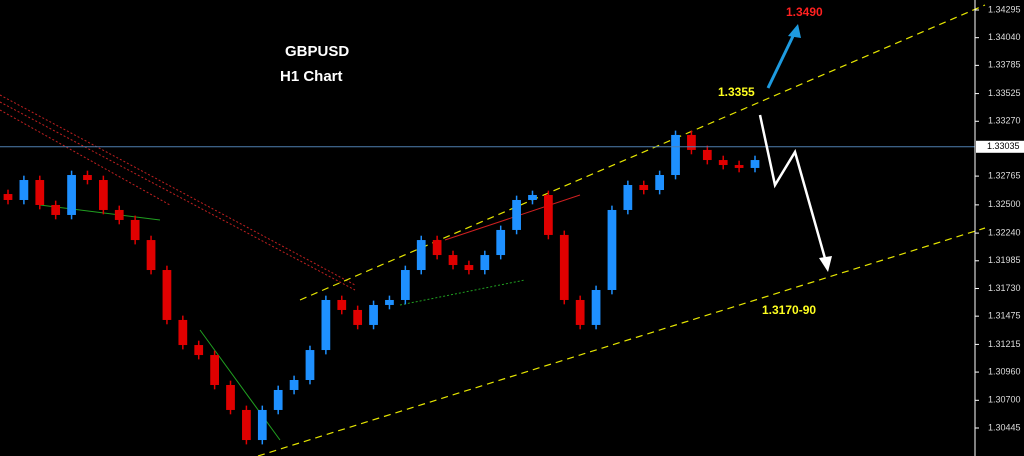 The height and width of the screenshot is (456, 1024). I want to click on annotation: 1.3355, so click(736, 92).